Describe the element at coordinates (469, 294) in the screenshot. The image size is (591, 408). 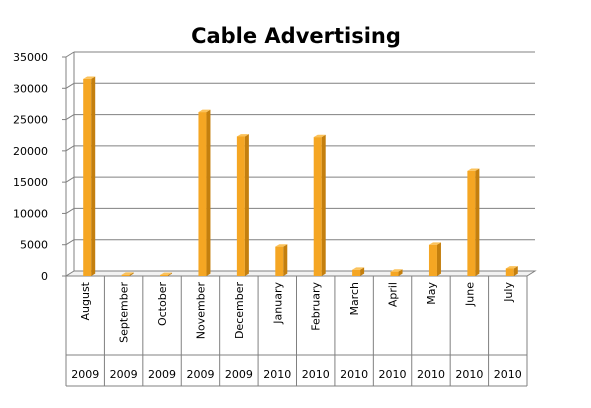
I see `x-tick-label-month: June` at that location.